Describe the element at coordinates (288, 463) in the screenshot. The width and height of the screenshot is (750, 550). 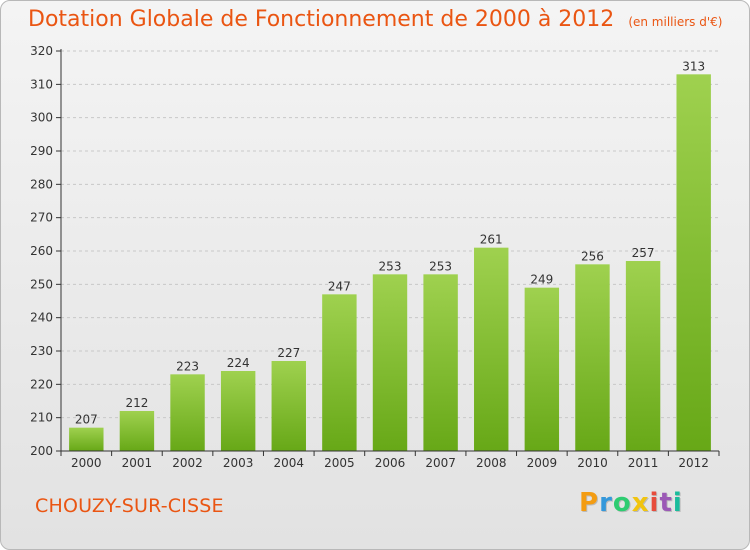
I see `x-tick-label: 2004` at that location.